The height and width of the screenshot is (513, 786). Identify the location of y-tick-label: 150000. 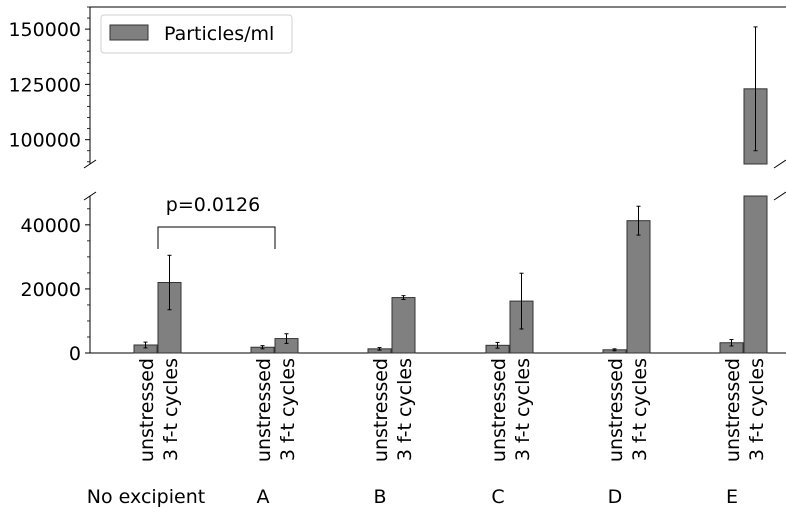
(44, 30).